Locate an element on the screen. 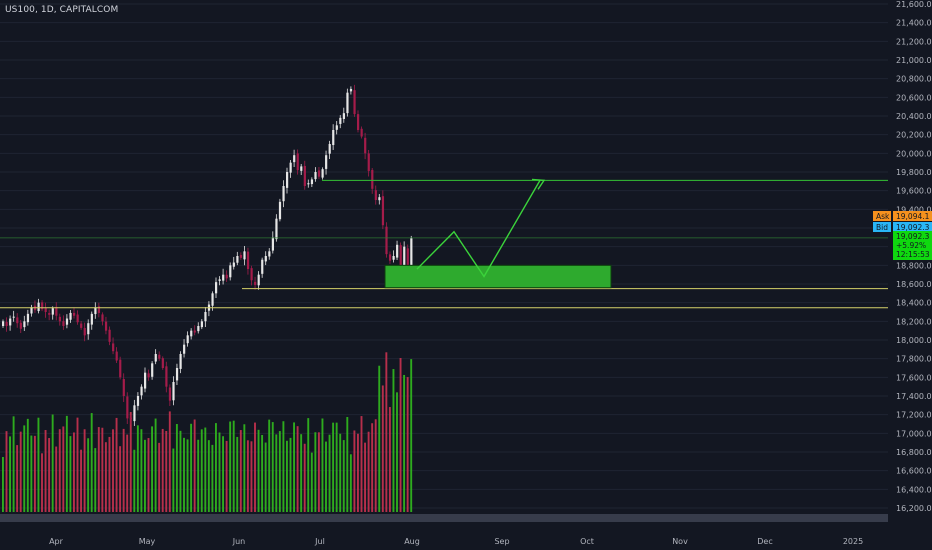 This screenshot has height=550, width=932. price-tick-label: 16,800.0 is located at coordinates (914, 452).